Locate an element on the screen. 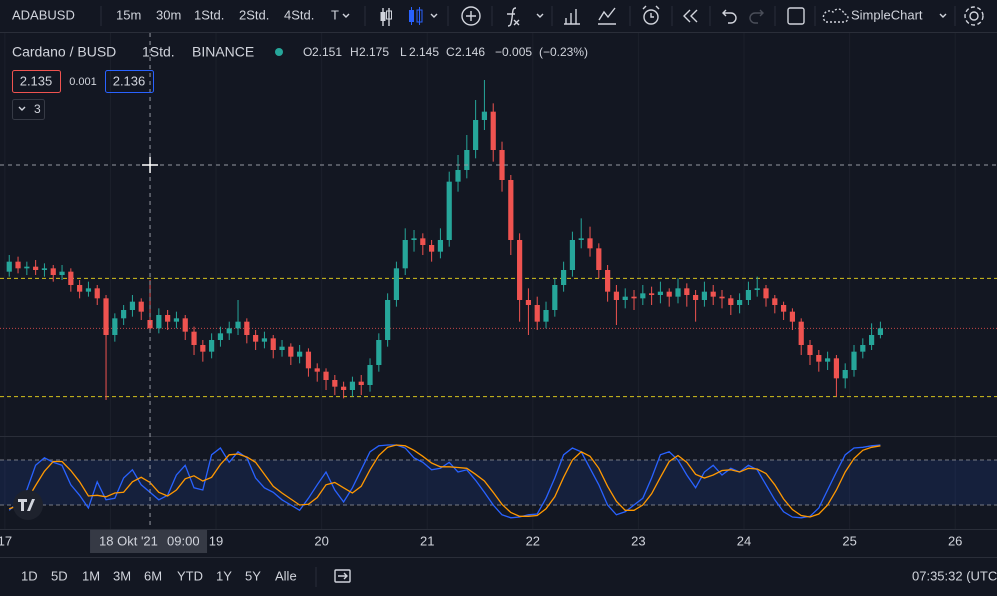 The width and height of the screenshot is (997, 596). x-tick-label: 24 is located at coordinates (744, 540).